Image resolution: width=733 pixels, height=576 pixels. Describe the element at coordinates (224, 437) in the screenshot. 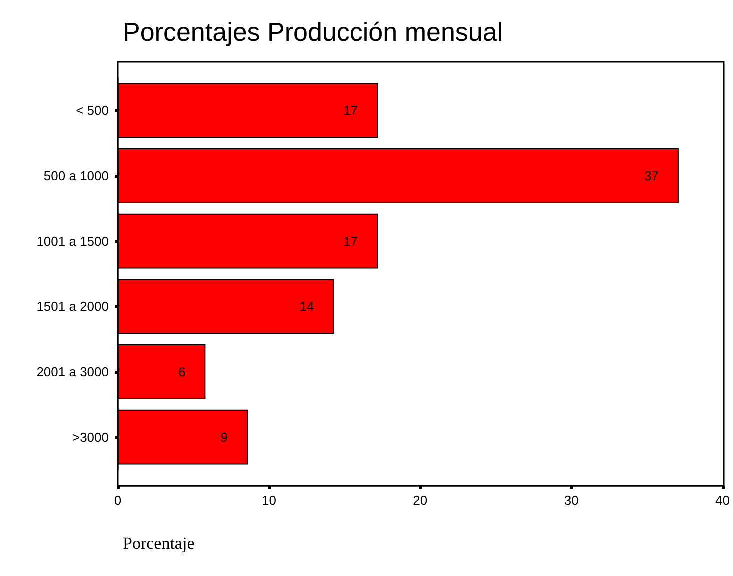

I see `data-label: 9` at that location.